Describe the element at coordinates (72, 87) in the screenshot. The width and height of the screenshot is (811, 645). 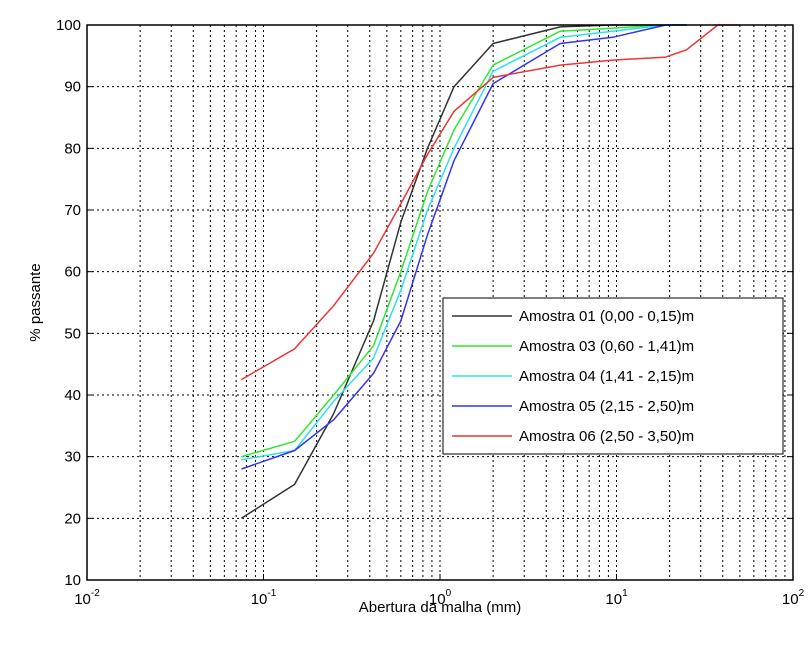
I see `y-tick-label: 90` at that location.